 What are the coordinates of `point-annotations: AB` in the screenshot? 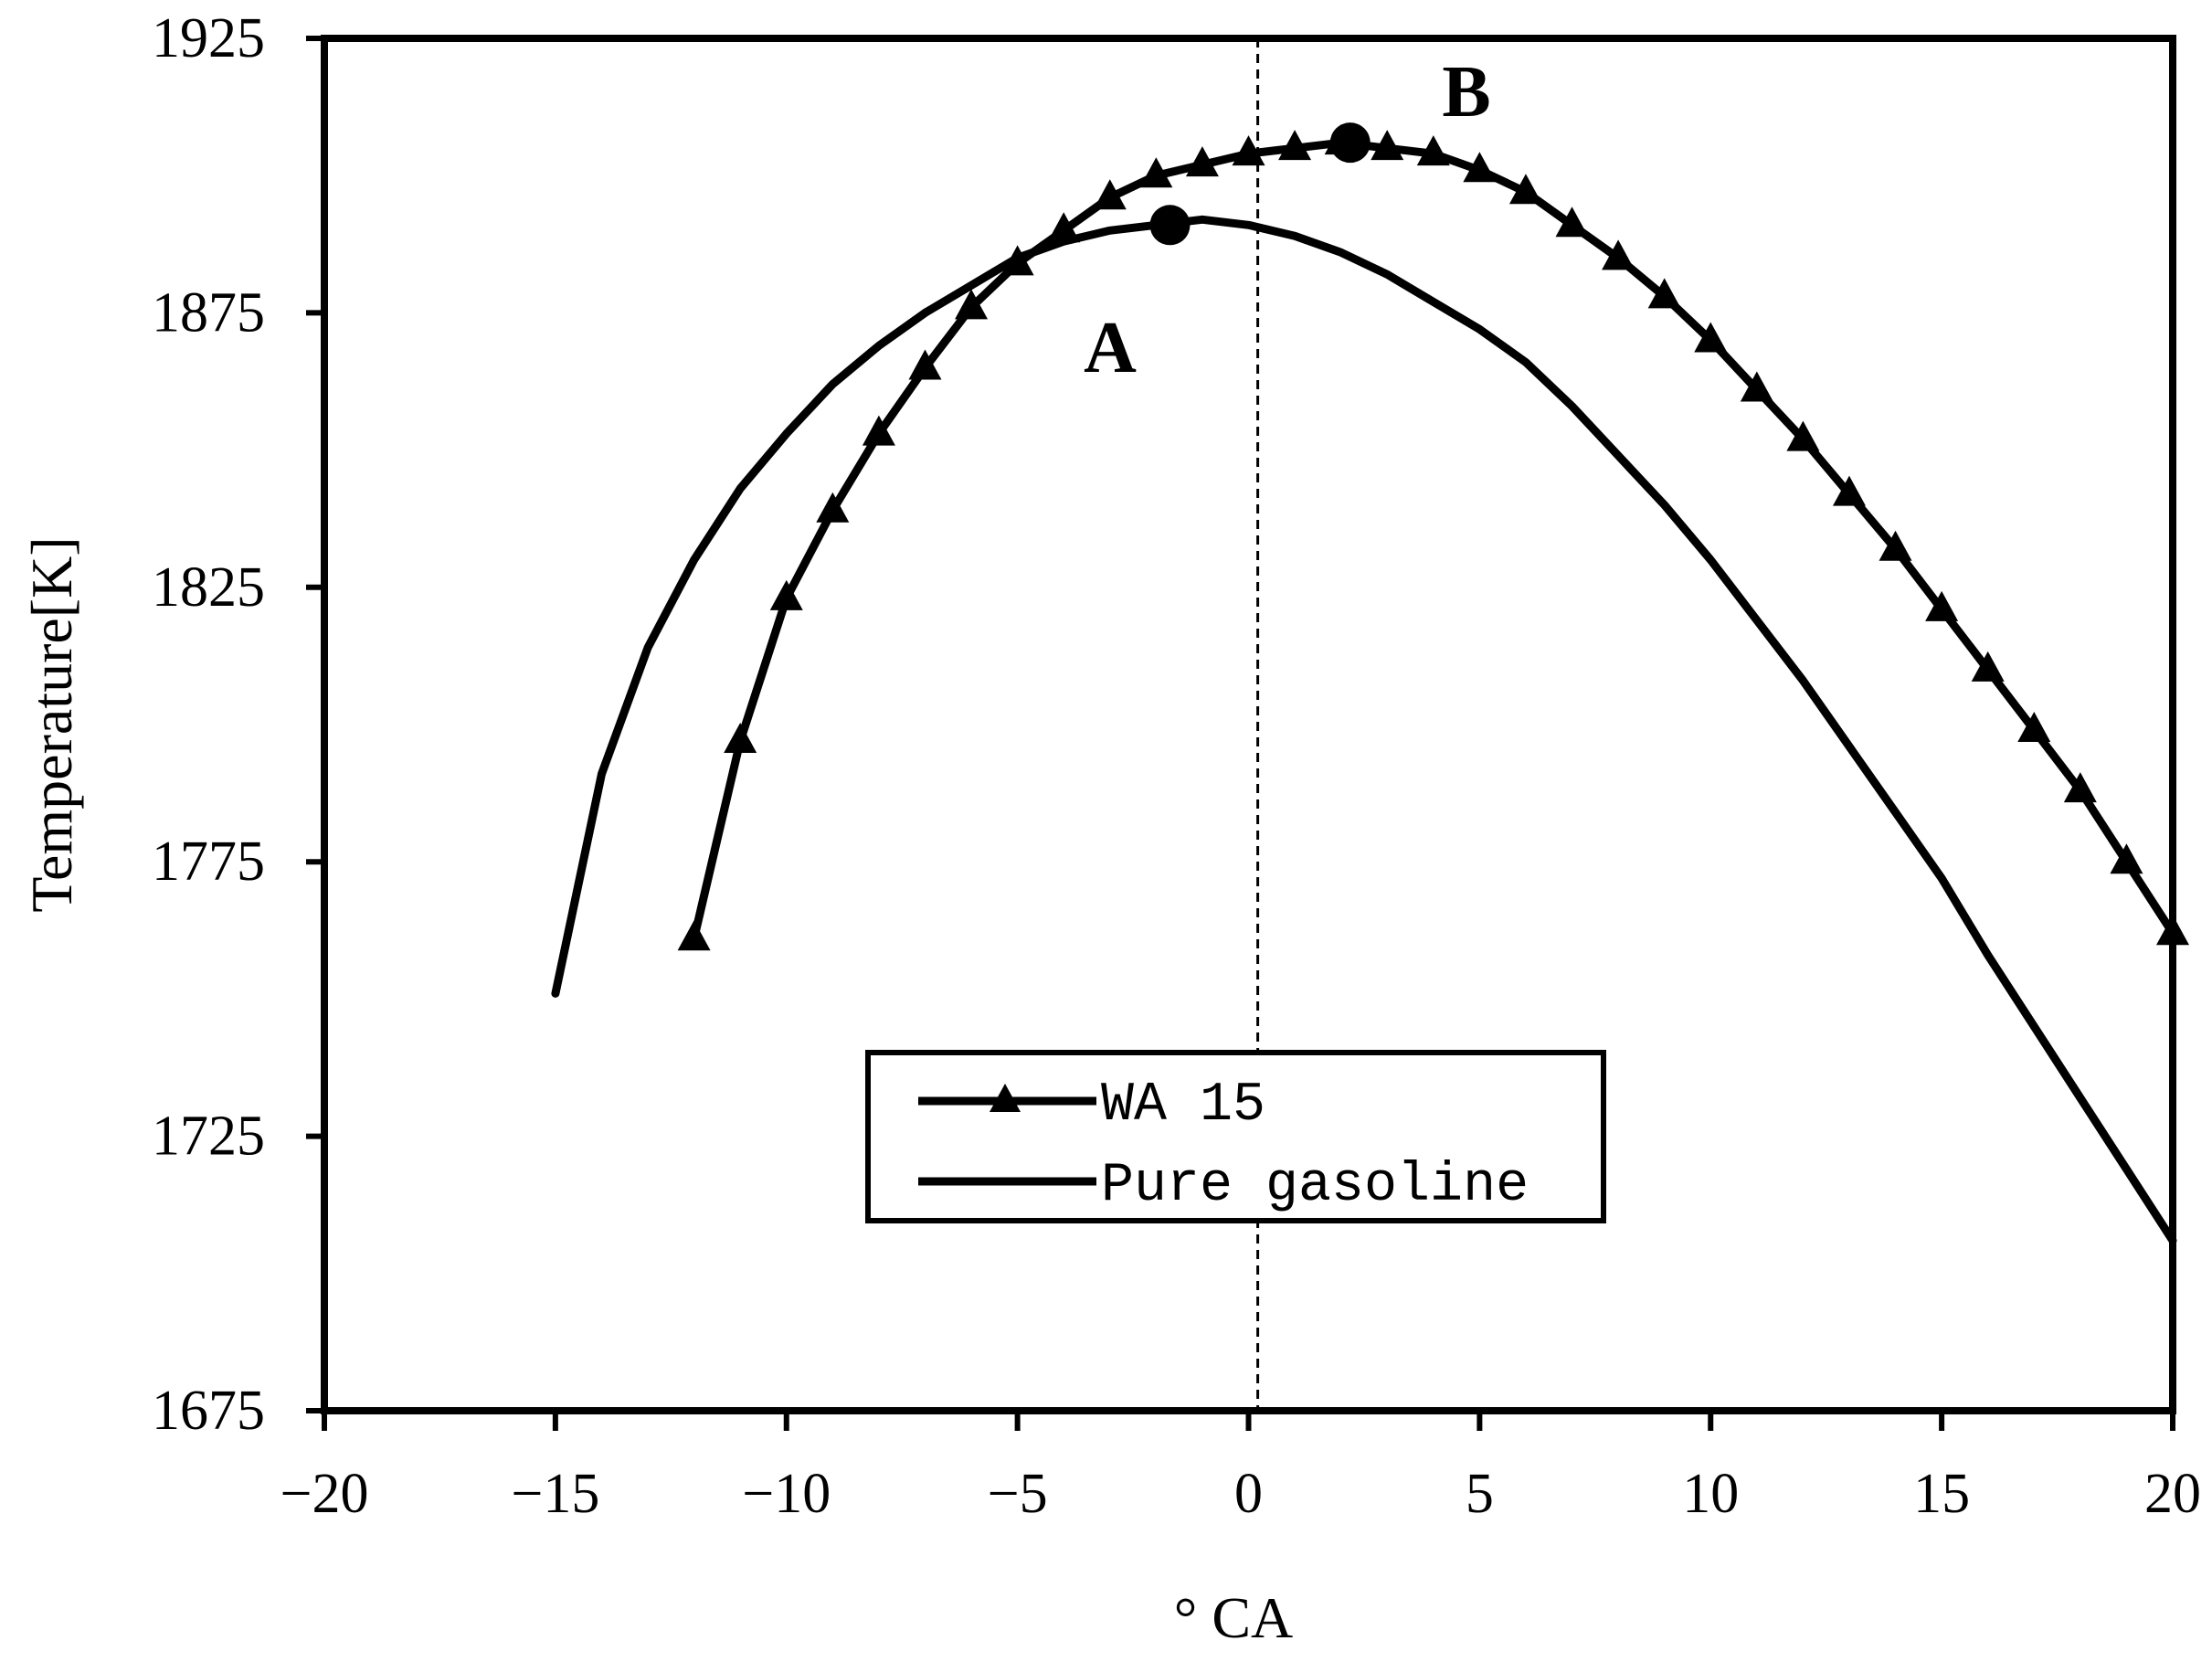 It's located at (1287, 220).